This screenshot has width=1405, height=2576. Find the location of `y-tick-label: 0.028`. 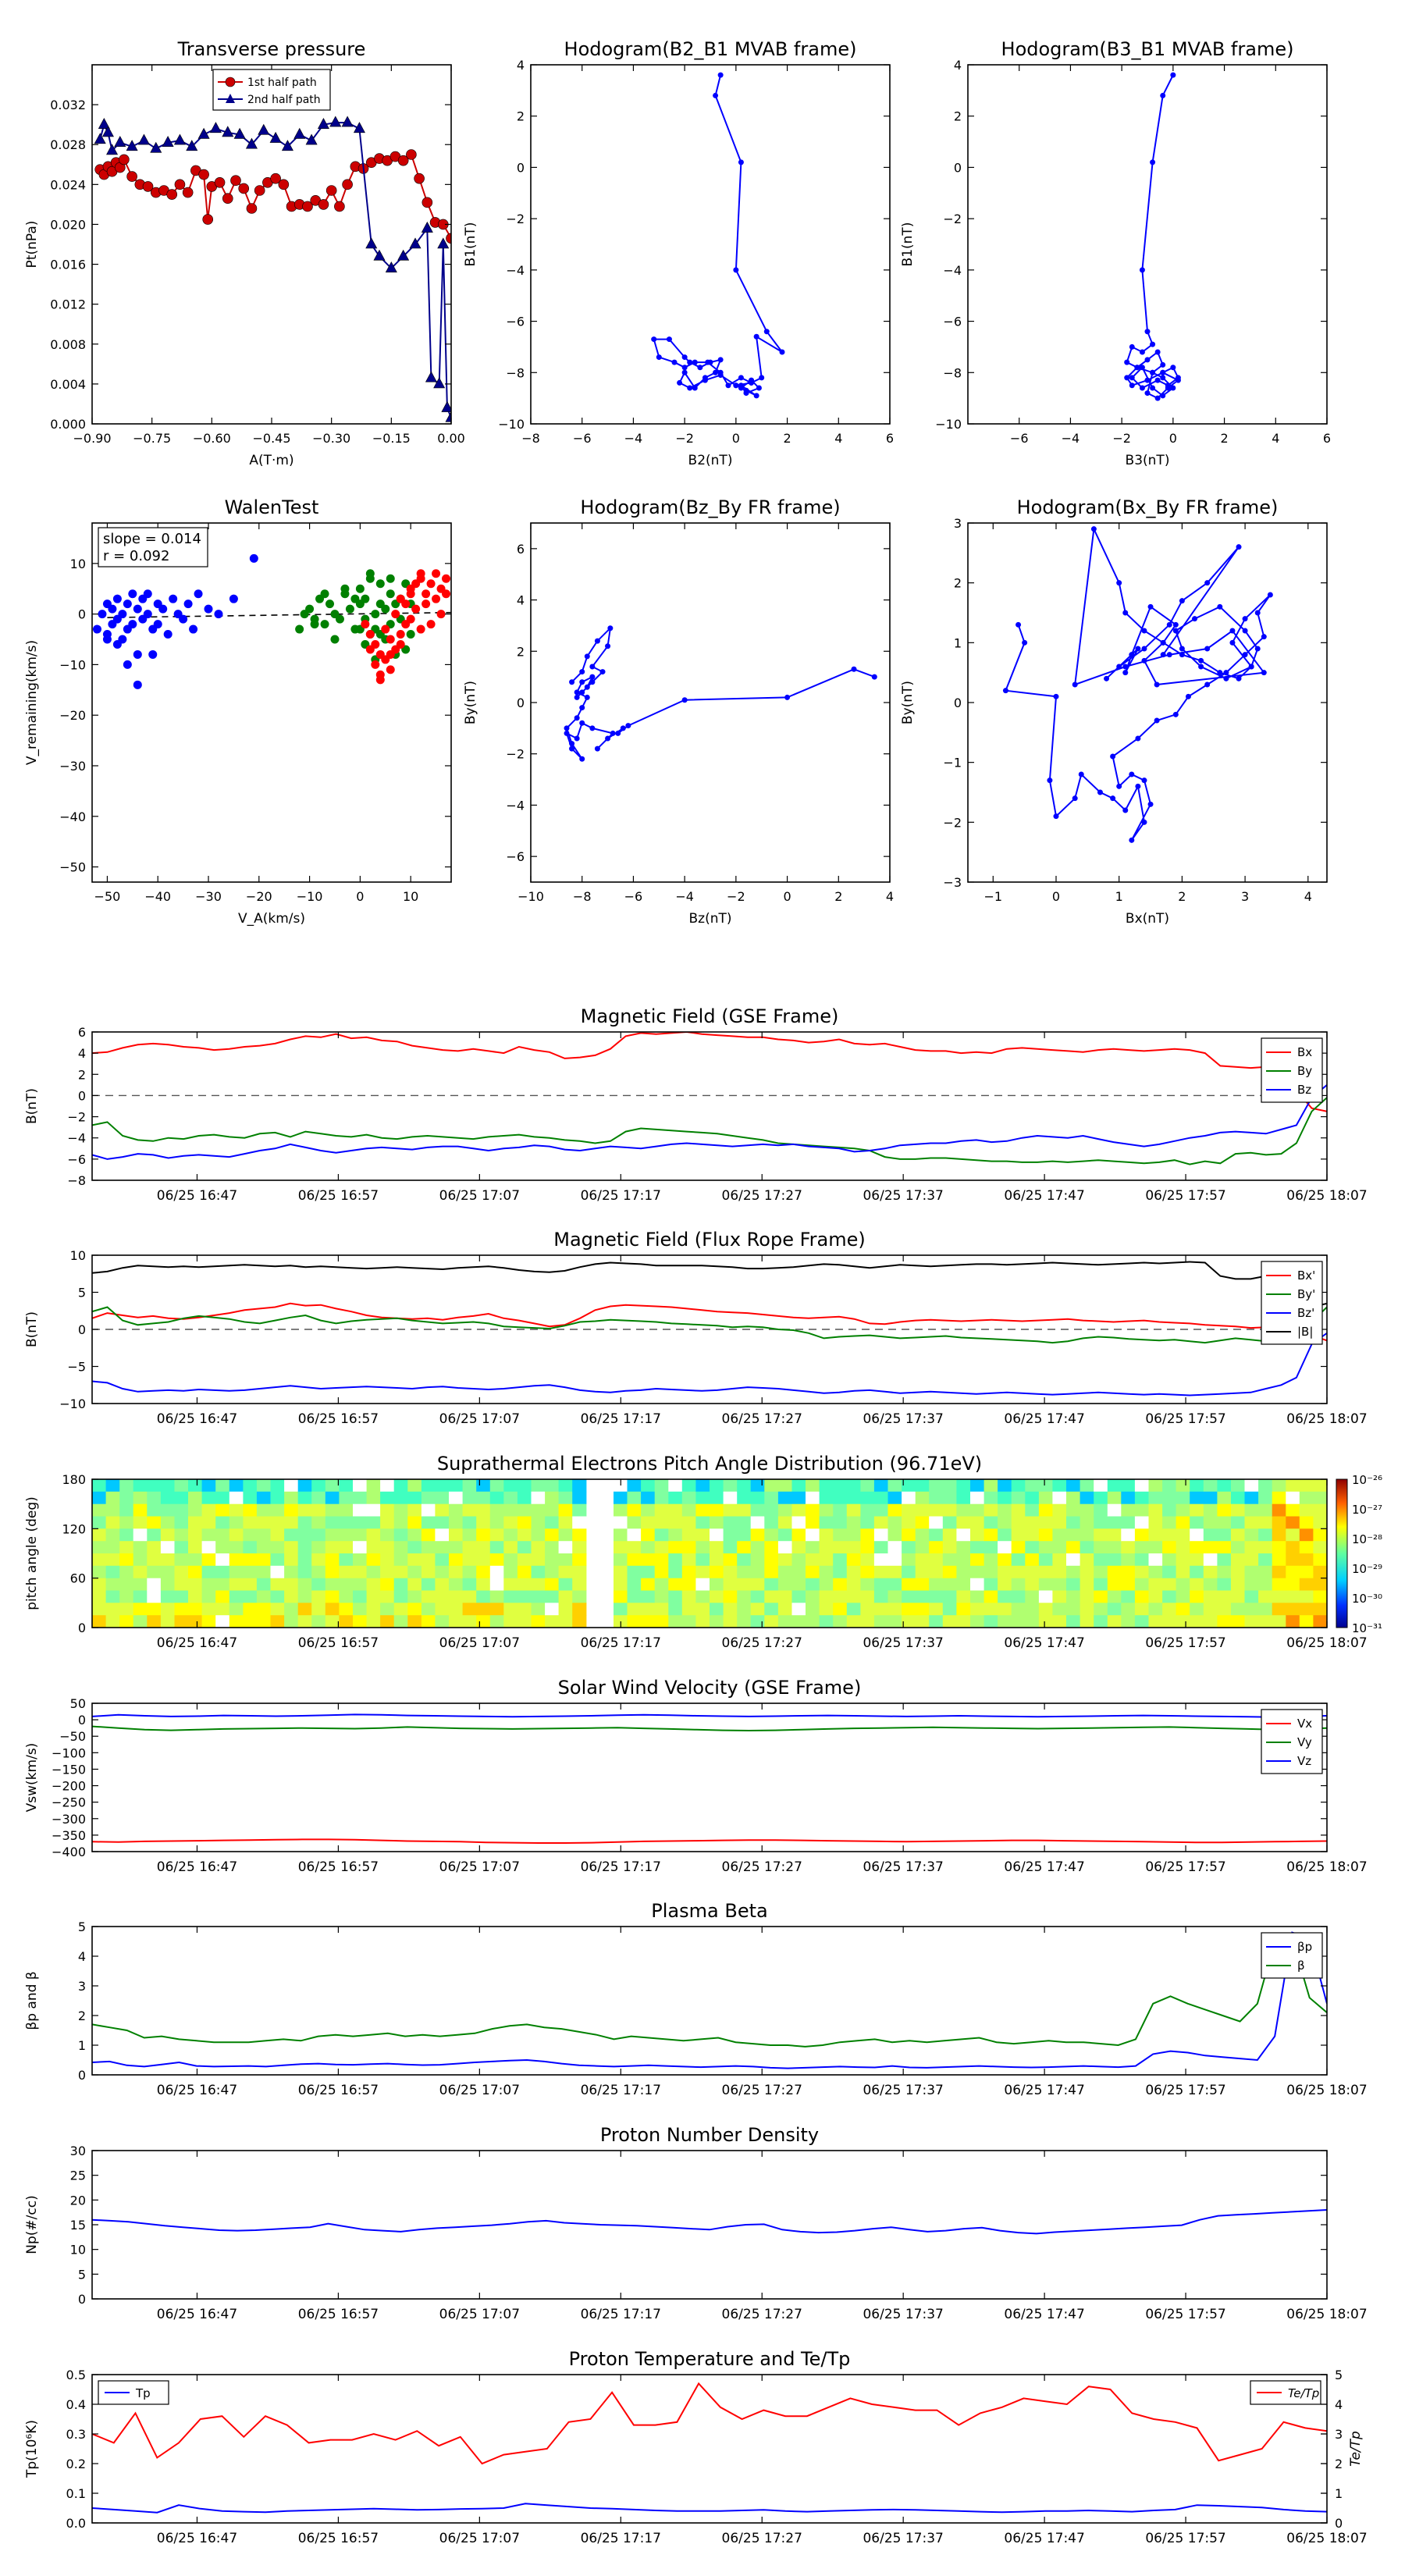

y-tick-label: 0.028 is located at coordinates (68, 144).